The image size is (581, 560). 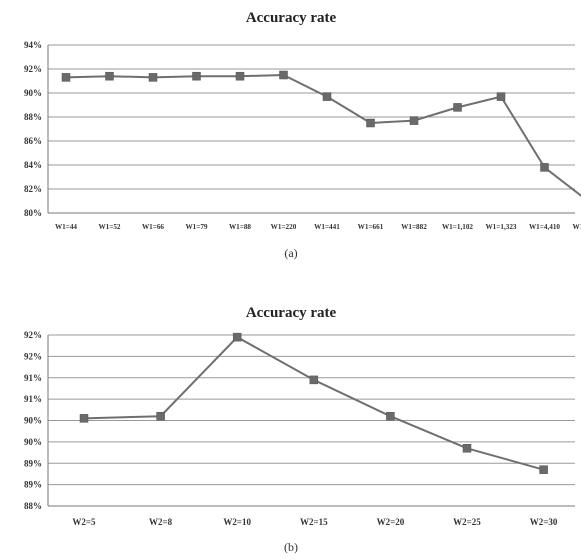 I want to click on x-tick-label: W1=66, so click(x=153, y=227).